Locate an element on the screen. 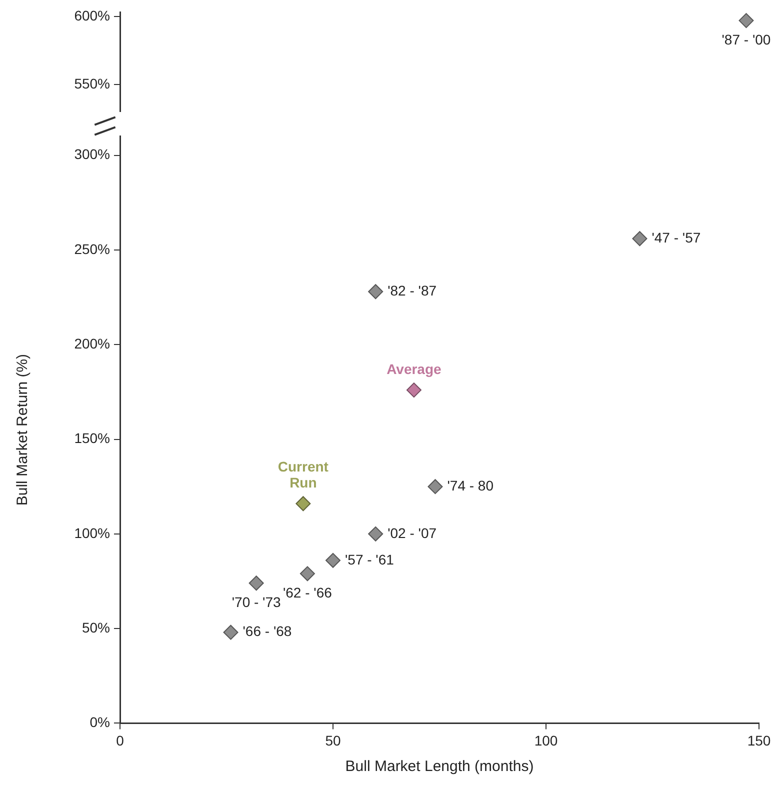 The image size is (779, 788). annotation: '47 - '57 is located at coordinates (676, 237).